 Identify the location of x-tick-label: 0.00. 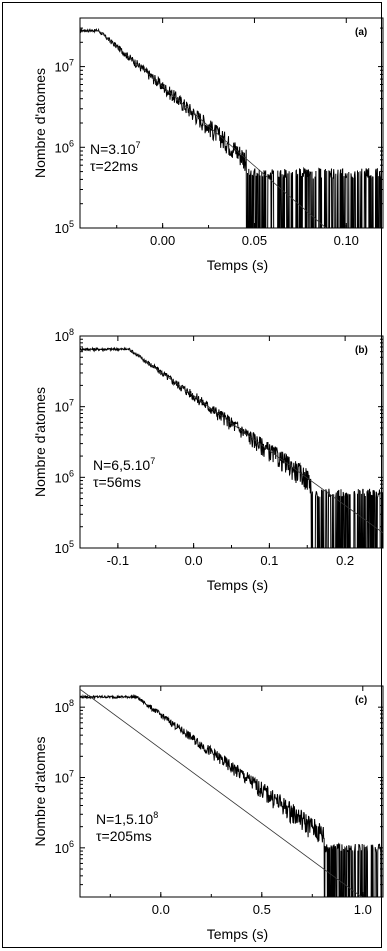
(162, 240).